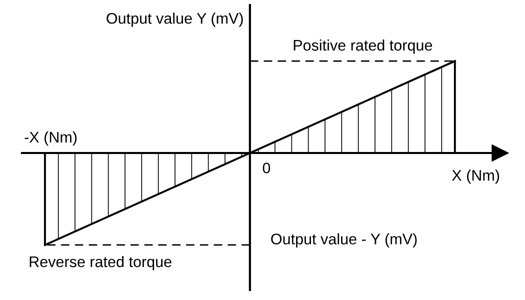  Describe the element at coordinates (344, 240) in the screenshot. I see `annotation: Output value - Y (mV)` at that location.